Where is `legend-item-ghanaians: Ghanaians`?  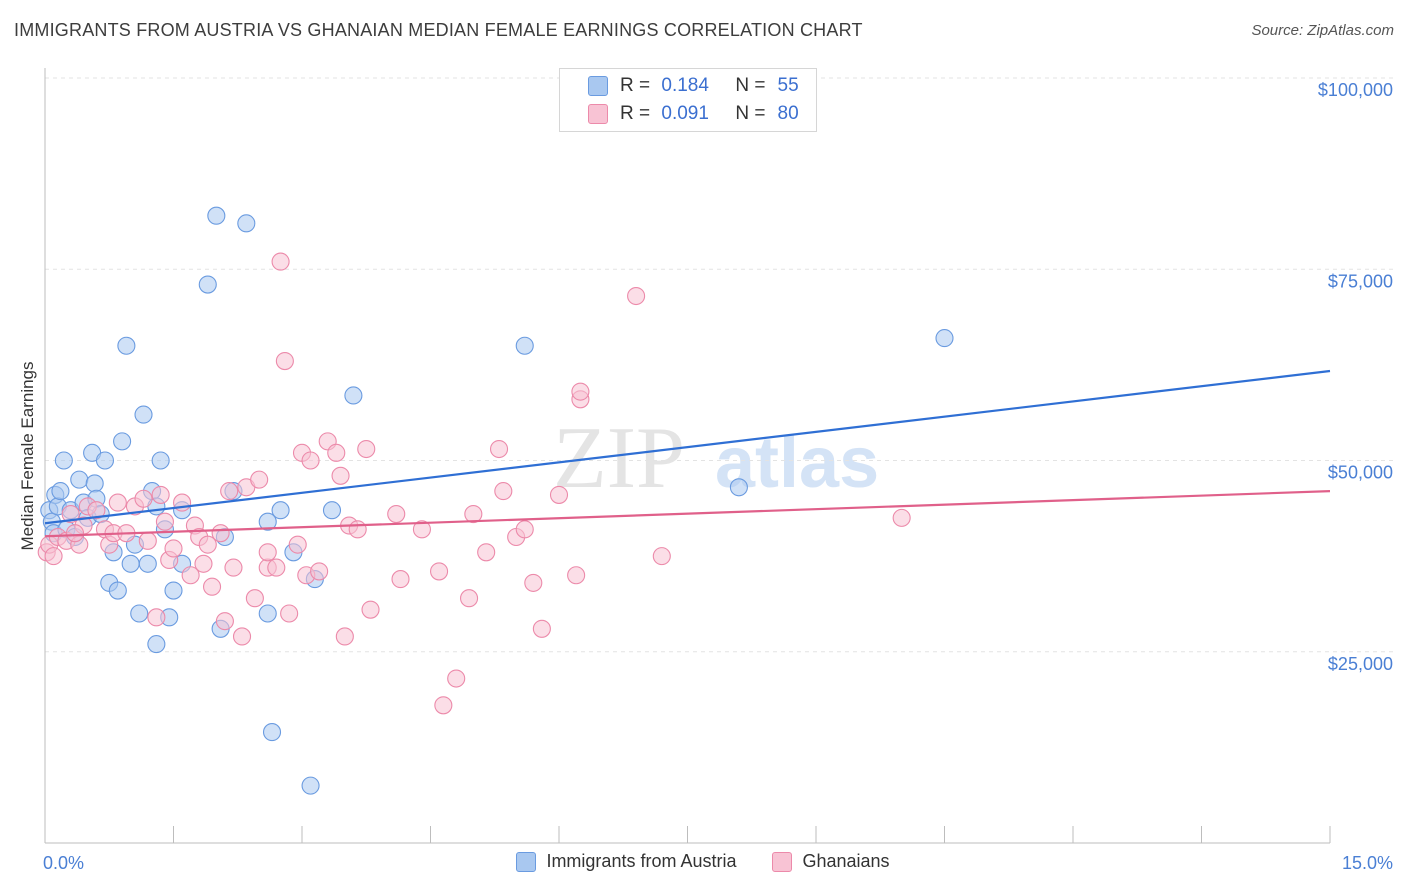
legend-item-ghanaians: Ghanaians is located at coordinates (831, 861).